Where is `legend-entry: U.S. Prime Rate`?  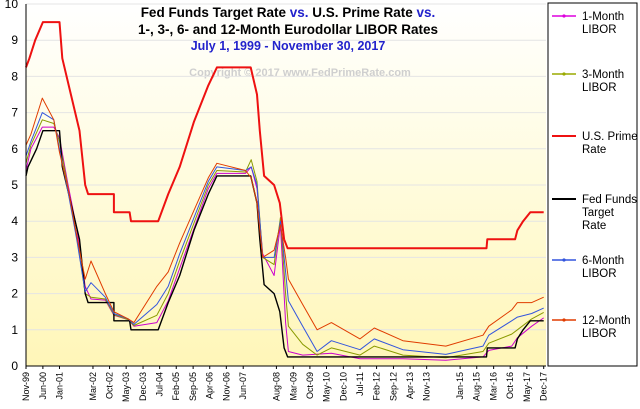
legend-entry: U.S. Prime Rate is located at coordinates (595, 143).